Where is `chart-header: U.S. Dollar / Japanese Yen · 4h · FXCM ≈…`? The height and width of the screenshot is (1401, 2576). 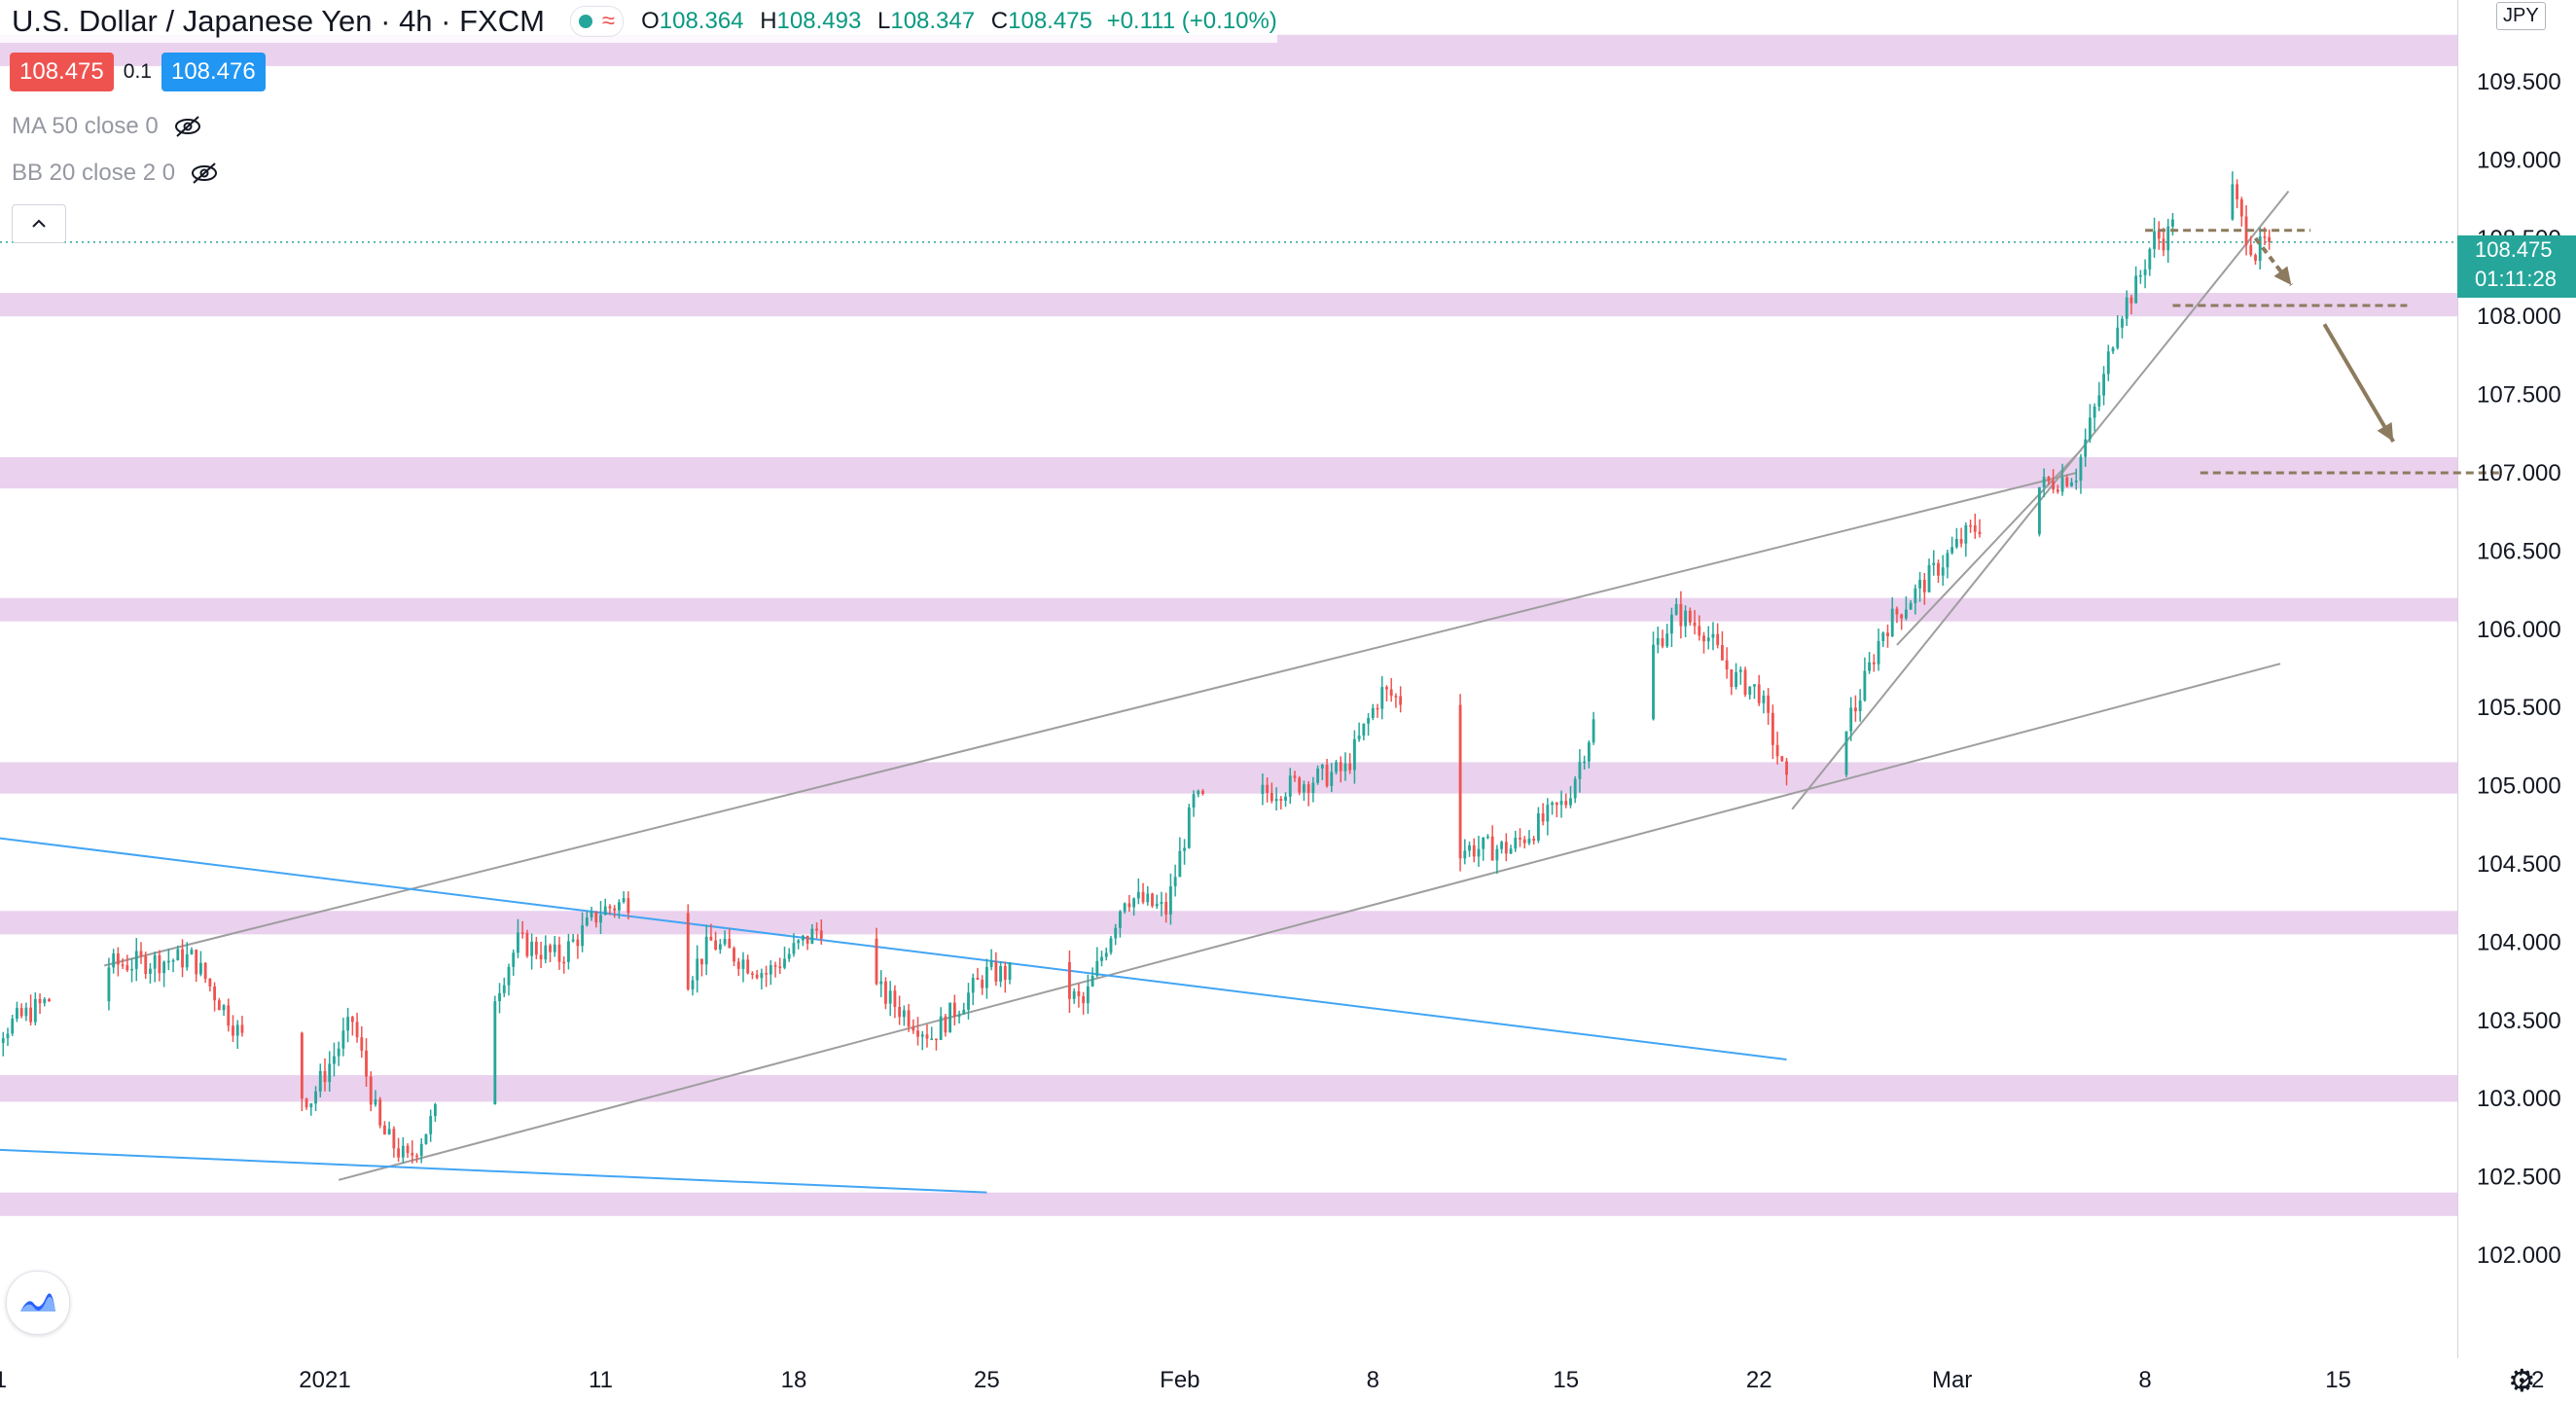 chart-header: U.S. Dollar / Japanese Yen · 4h · FXCM ≈… is located at coordinates (638, 21).